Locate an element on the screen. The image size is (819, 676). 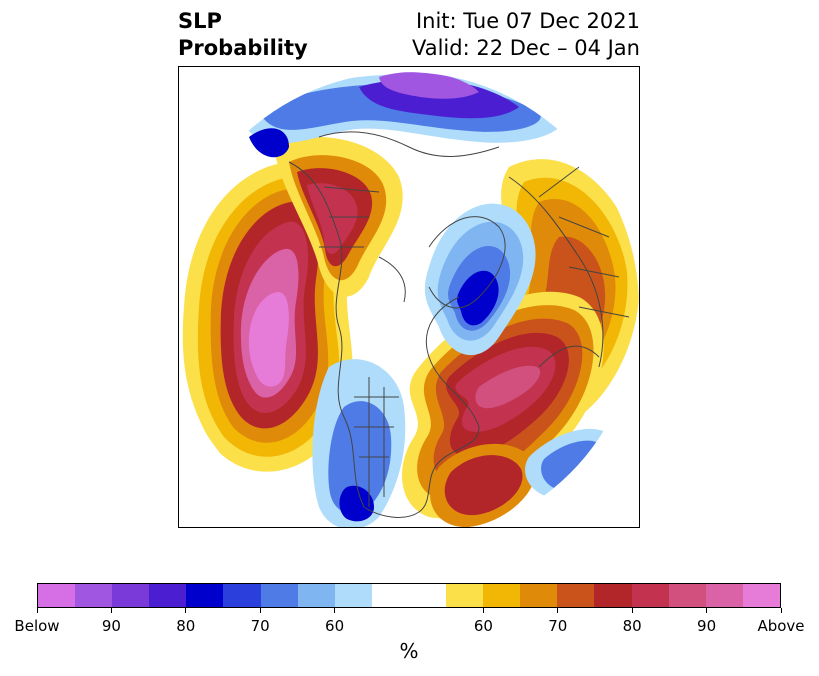
pacific-above-region is located at coordinates (267, 316).